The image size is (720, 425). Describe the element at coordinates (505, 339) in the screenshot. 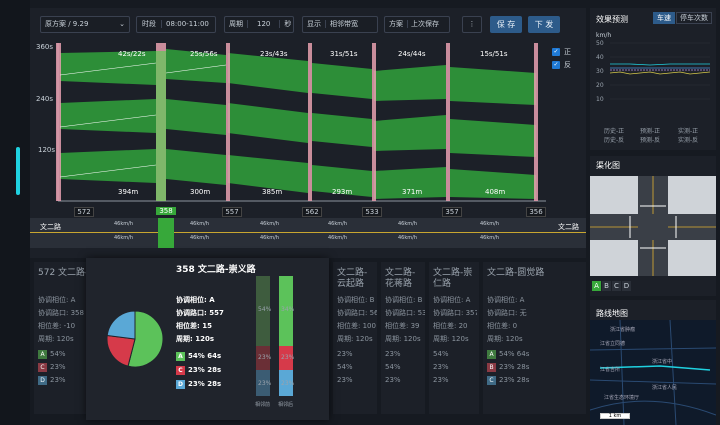

I see `card-cycle: 周期: 120s` at that location.